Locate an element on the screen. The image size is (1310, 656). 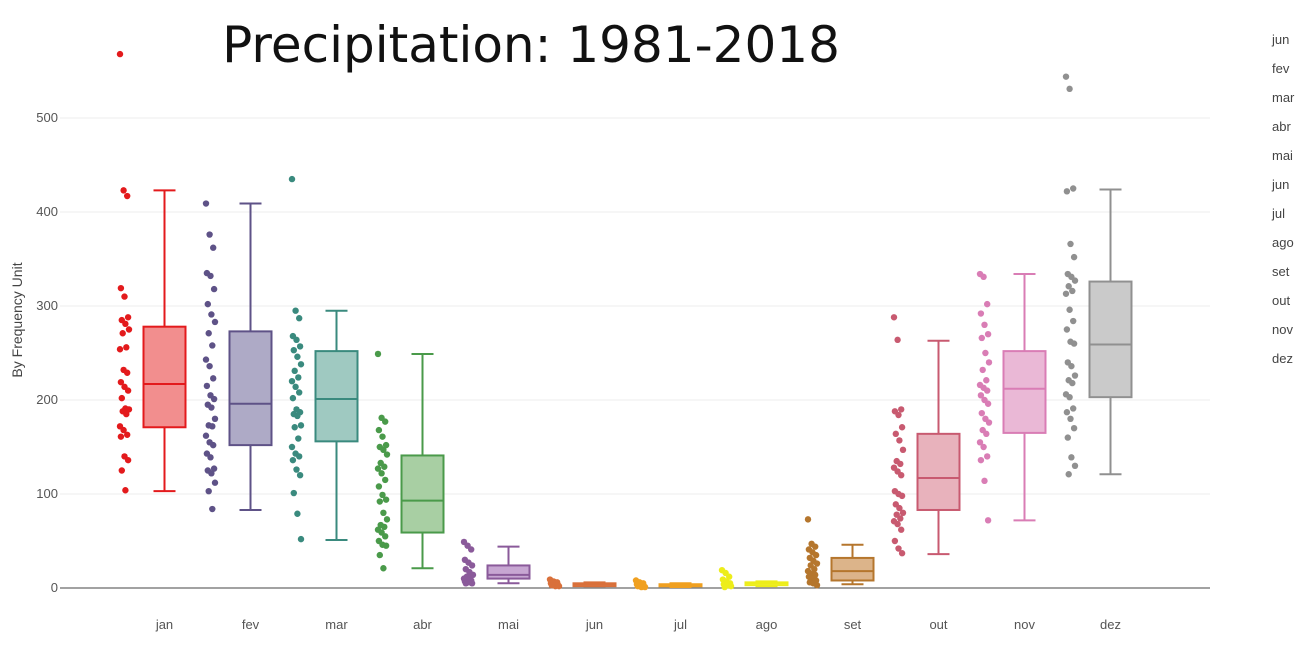
legend-item: set is located at coordinates (1281, 271).